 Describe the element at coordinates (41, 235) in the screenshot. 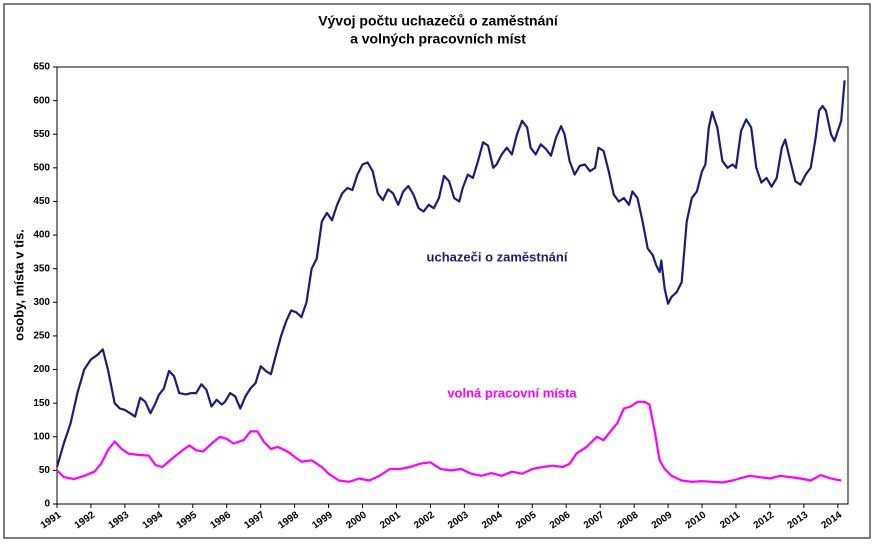

I see `y-tick-label: 400` at that location.